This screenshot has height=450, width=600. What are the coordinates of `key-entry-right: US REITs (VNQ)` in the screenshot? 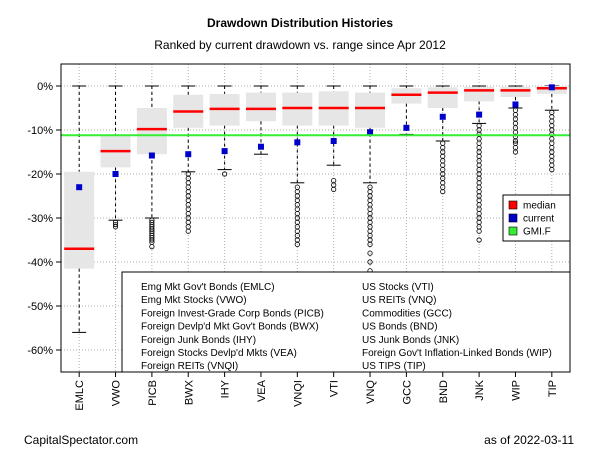 It's located at (399, 300).